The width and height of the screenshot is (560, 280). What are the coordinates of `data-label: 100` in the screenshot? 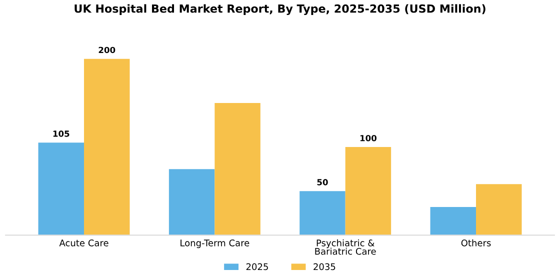 It's located at (368, 138).